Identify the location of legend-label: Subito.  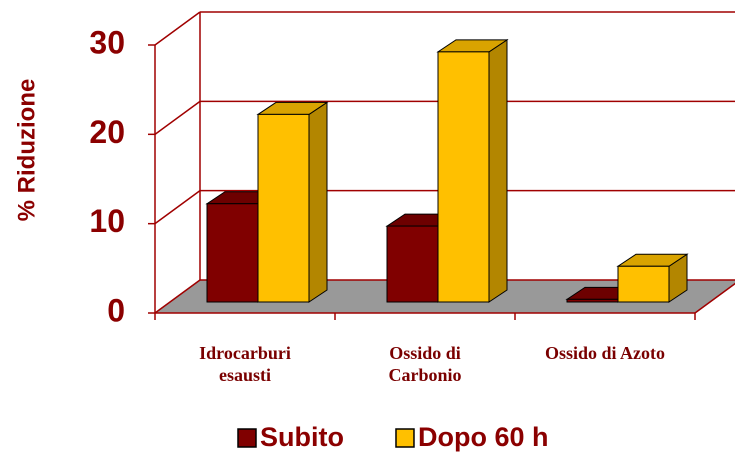
(302, 437).